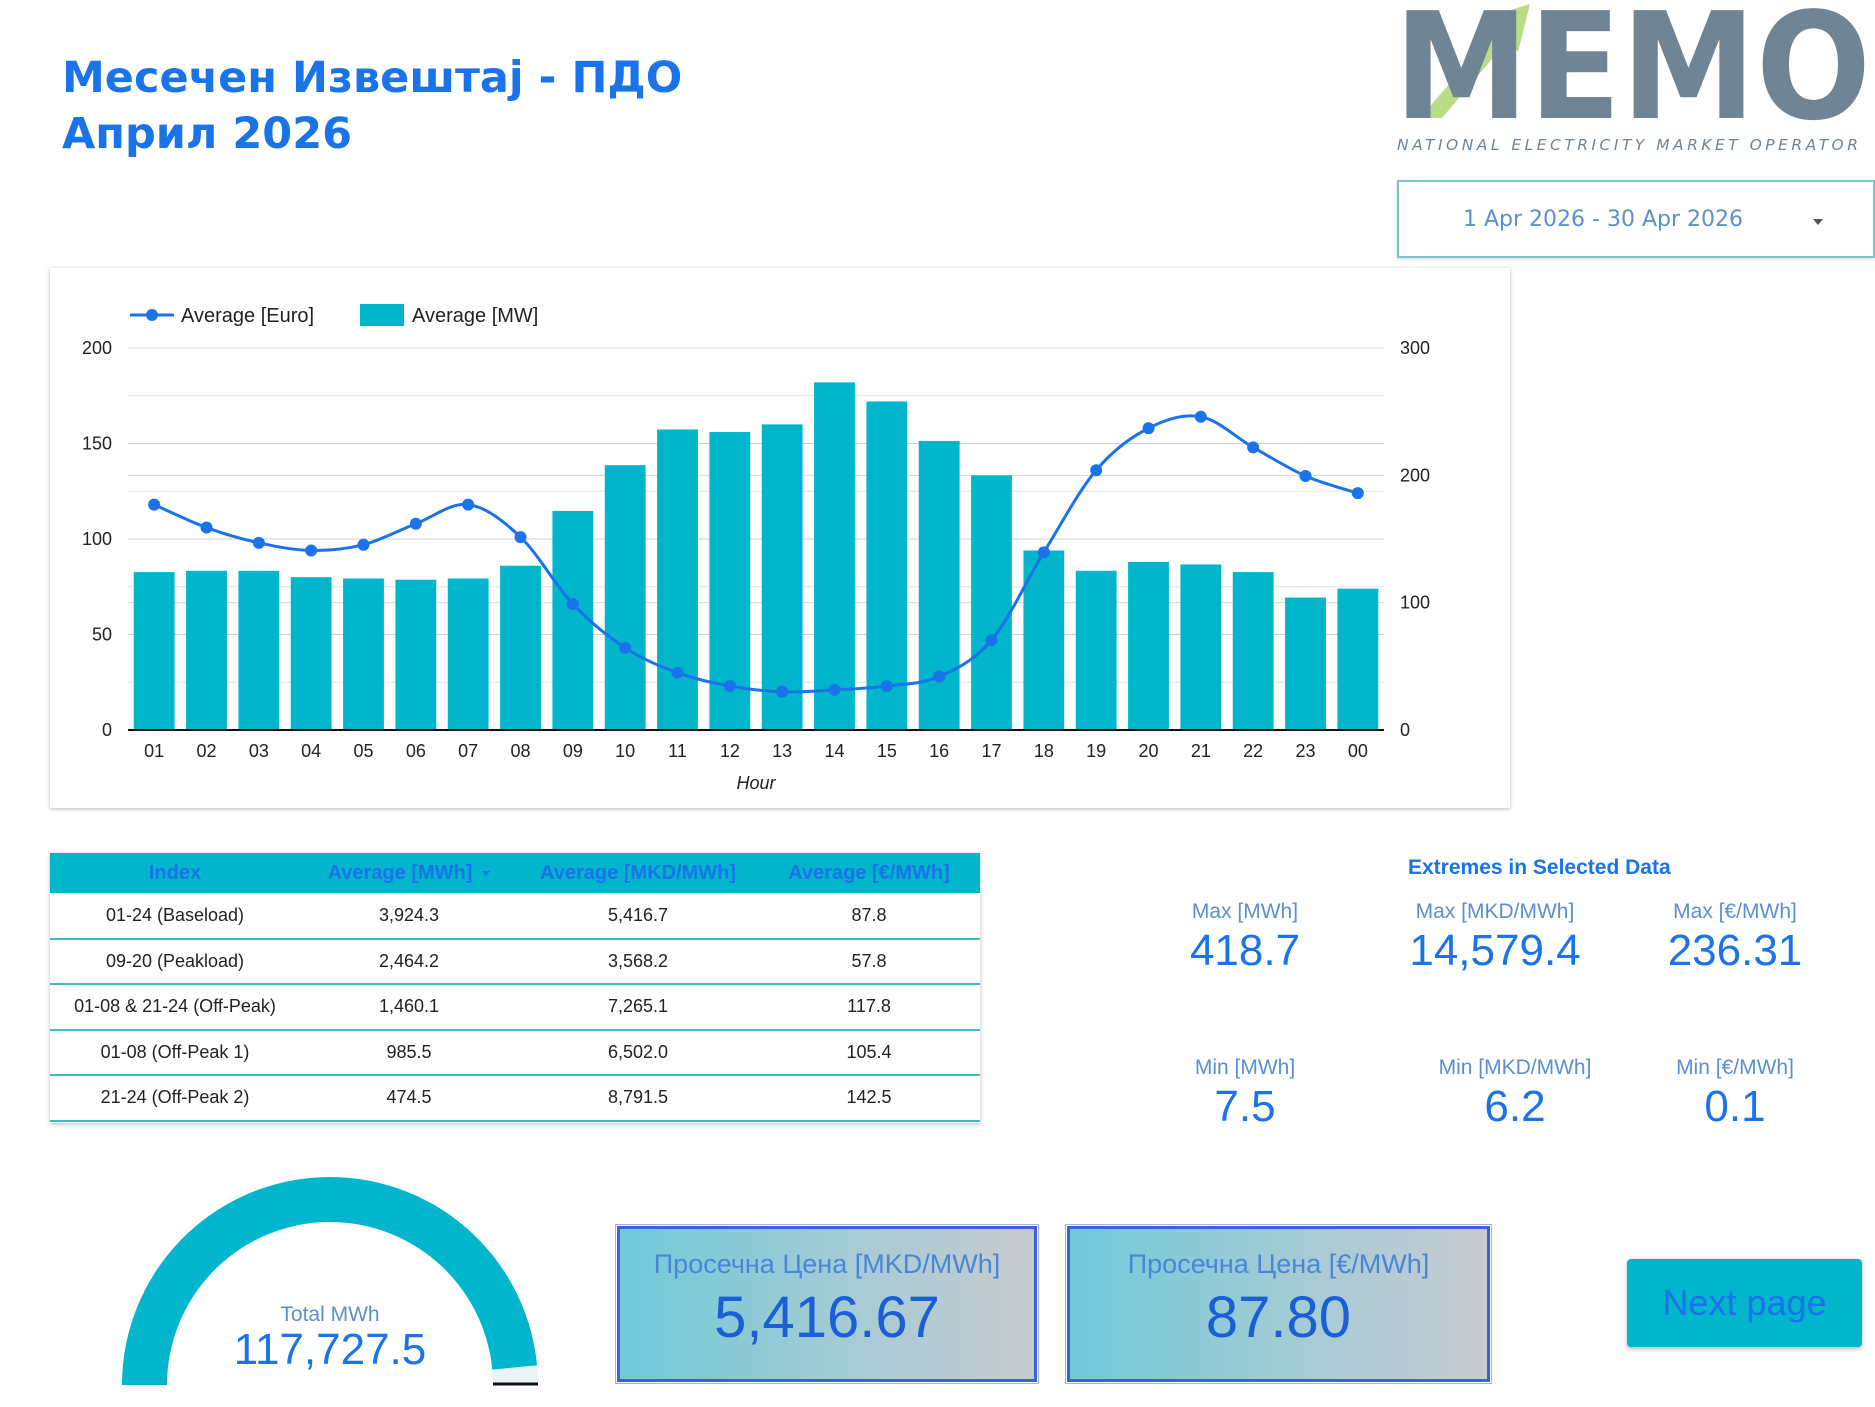 The image size is (1875, 1407). Describe the element at coordinates (827, 1264) in the screenshot. I see `avg-price-mkd-label: Просечна Цена [MKD/MWh]` at that location.